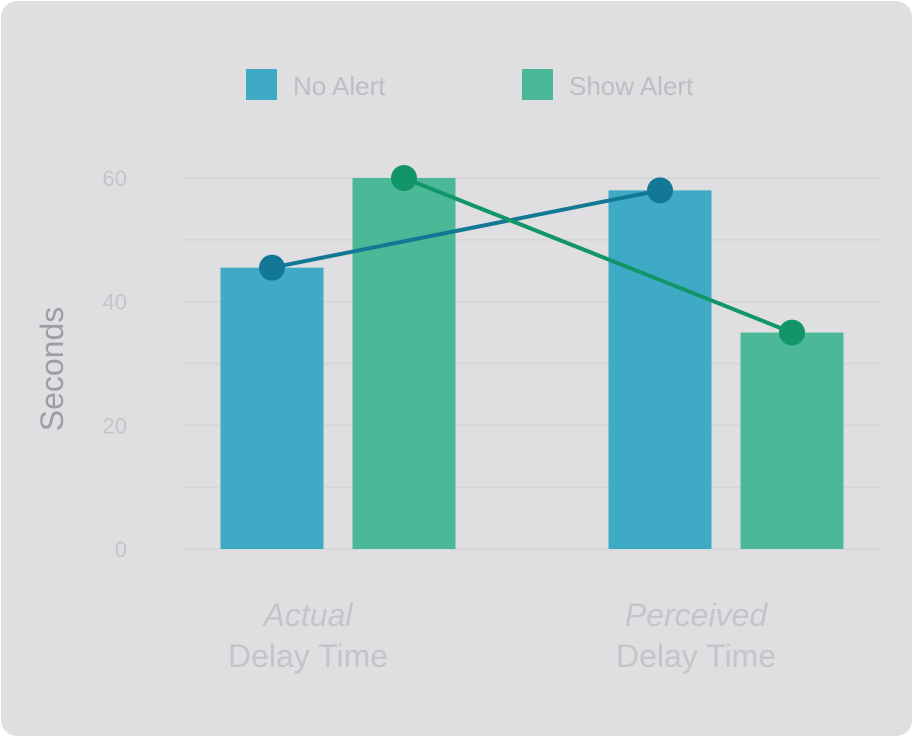 This screenshot has width=913, height=738. What do you see at coordinates (470, 85) in the screenshot?
I see `legend: No Alert Show Alert` at bounding box center [470, 85].